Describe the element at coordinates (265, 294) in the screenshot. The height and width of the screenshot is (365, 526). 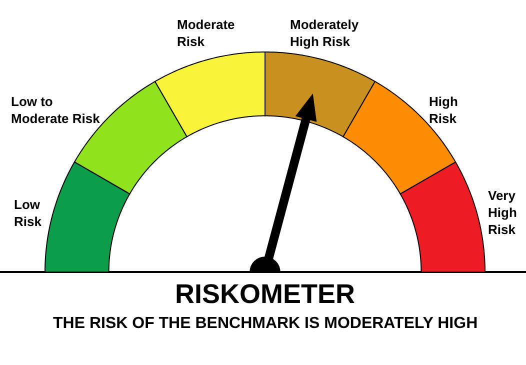
I see `text: RISKOMETER` at that location.